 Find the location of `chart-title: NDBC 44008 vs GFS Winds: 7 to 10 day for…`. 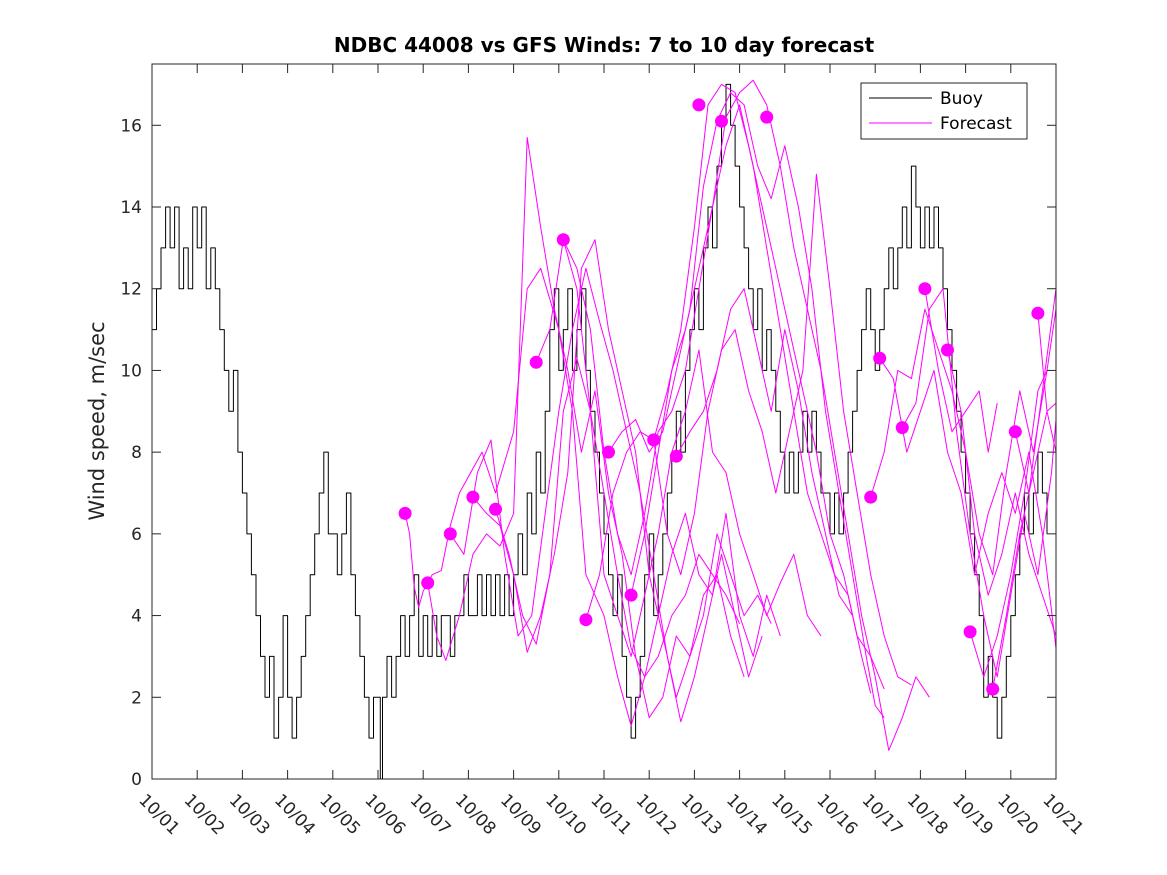

chart-title: NDBC 44008 vs GFS Winds: 7 to 10 day for… is located at coordinates (604, 45).